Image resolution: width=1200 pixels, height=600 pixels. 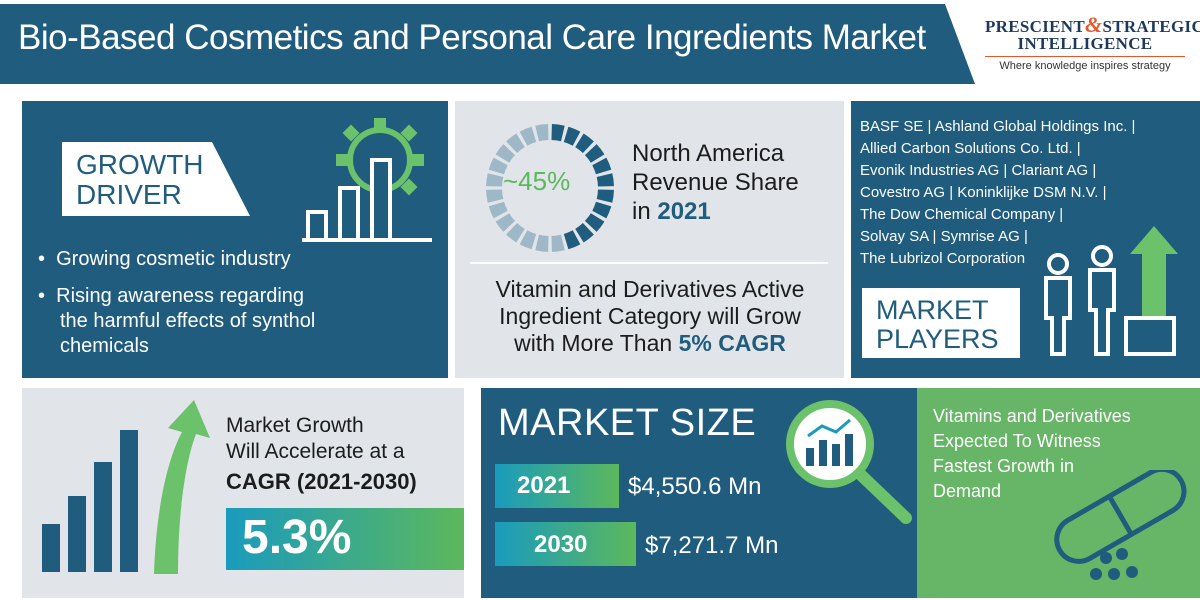 What do you see at coordinates (649, 263) in the screenshot?
I see `panel-divider` at bounding box center [649, 263].